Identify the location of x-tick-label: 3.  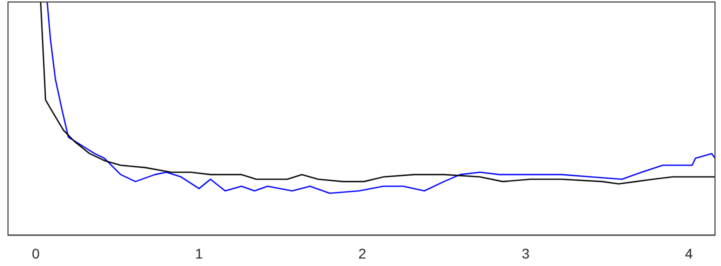
(526, 253).